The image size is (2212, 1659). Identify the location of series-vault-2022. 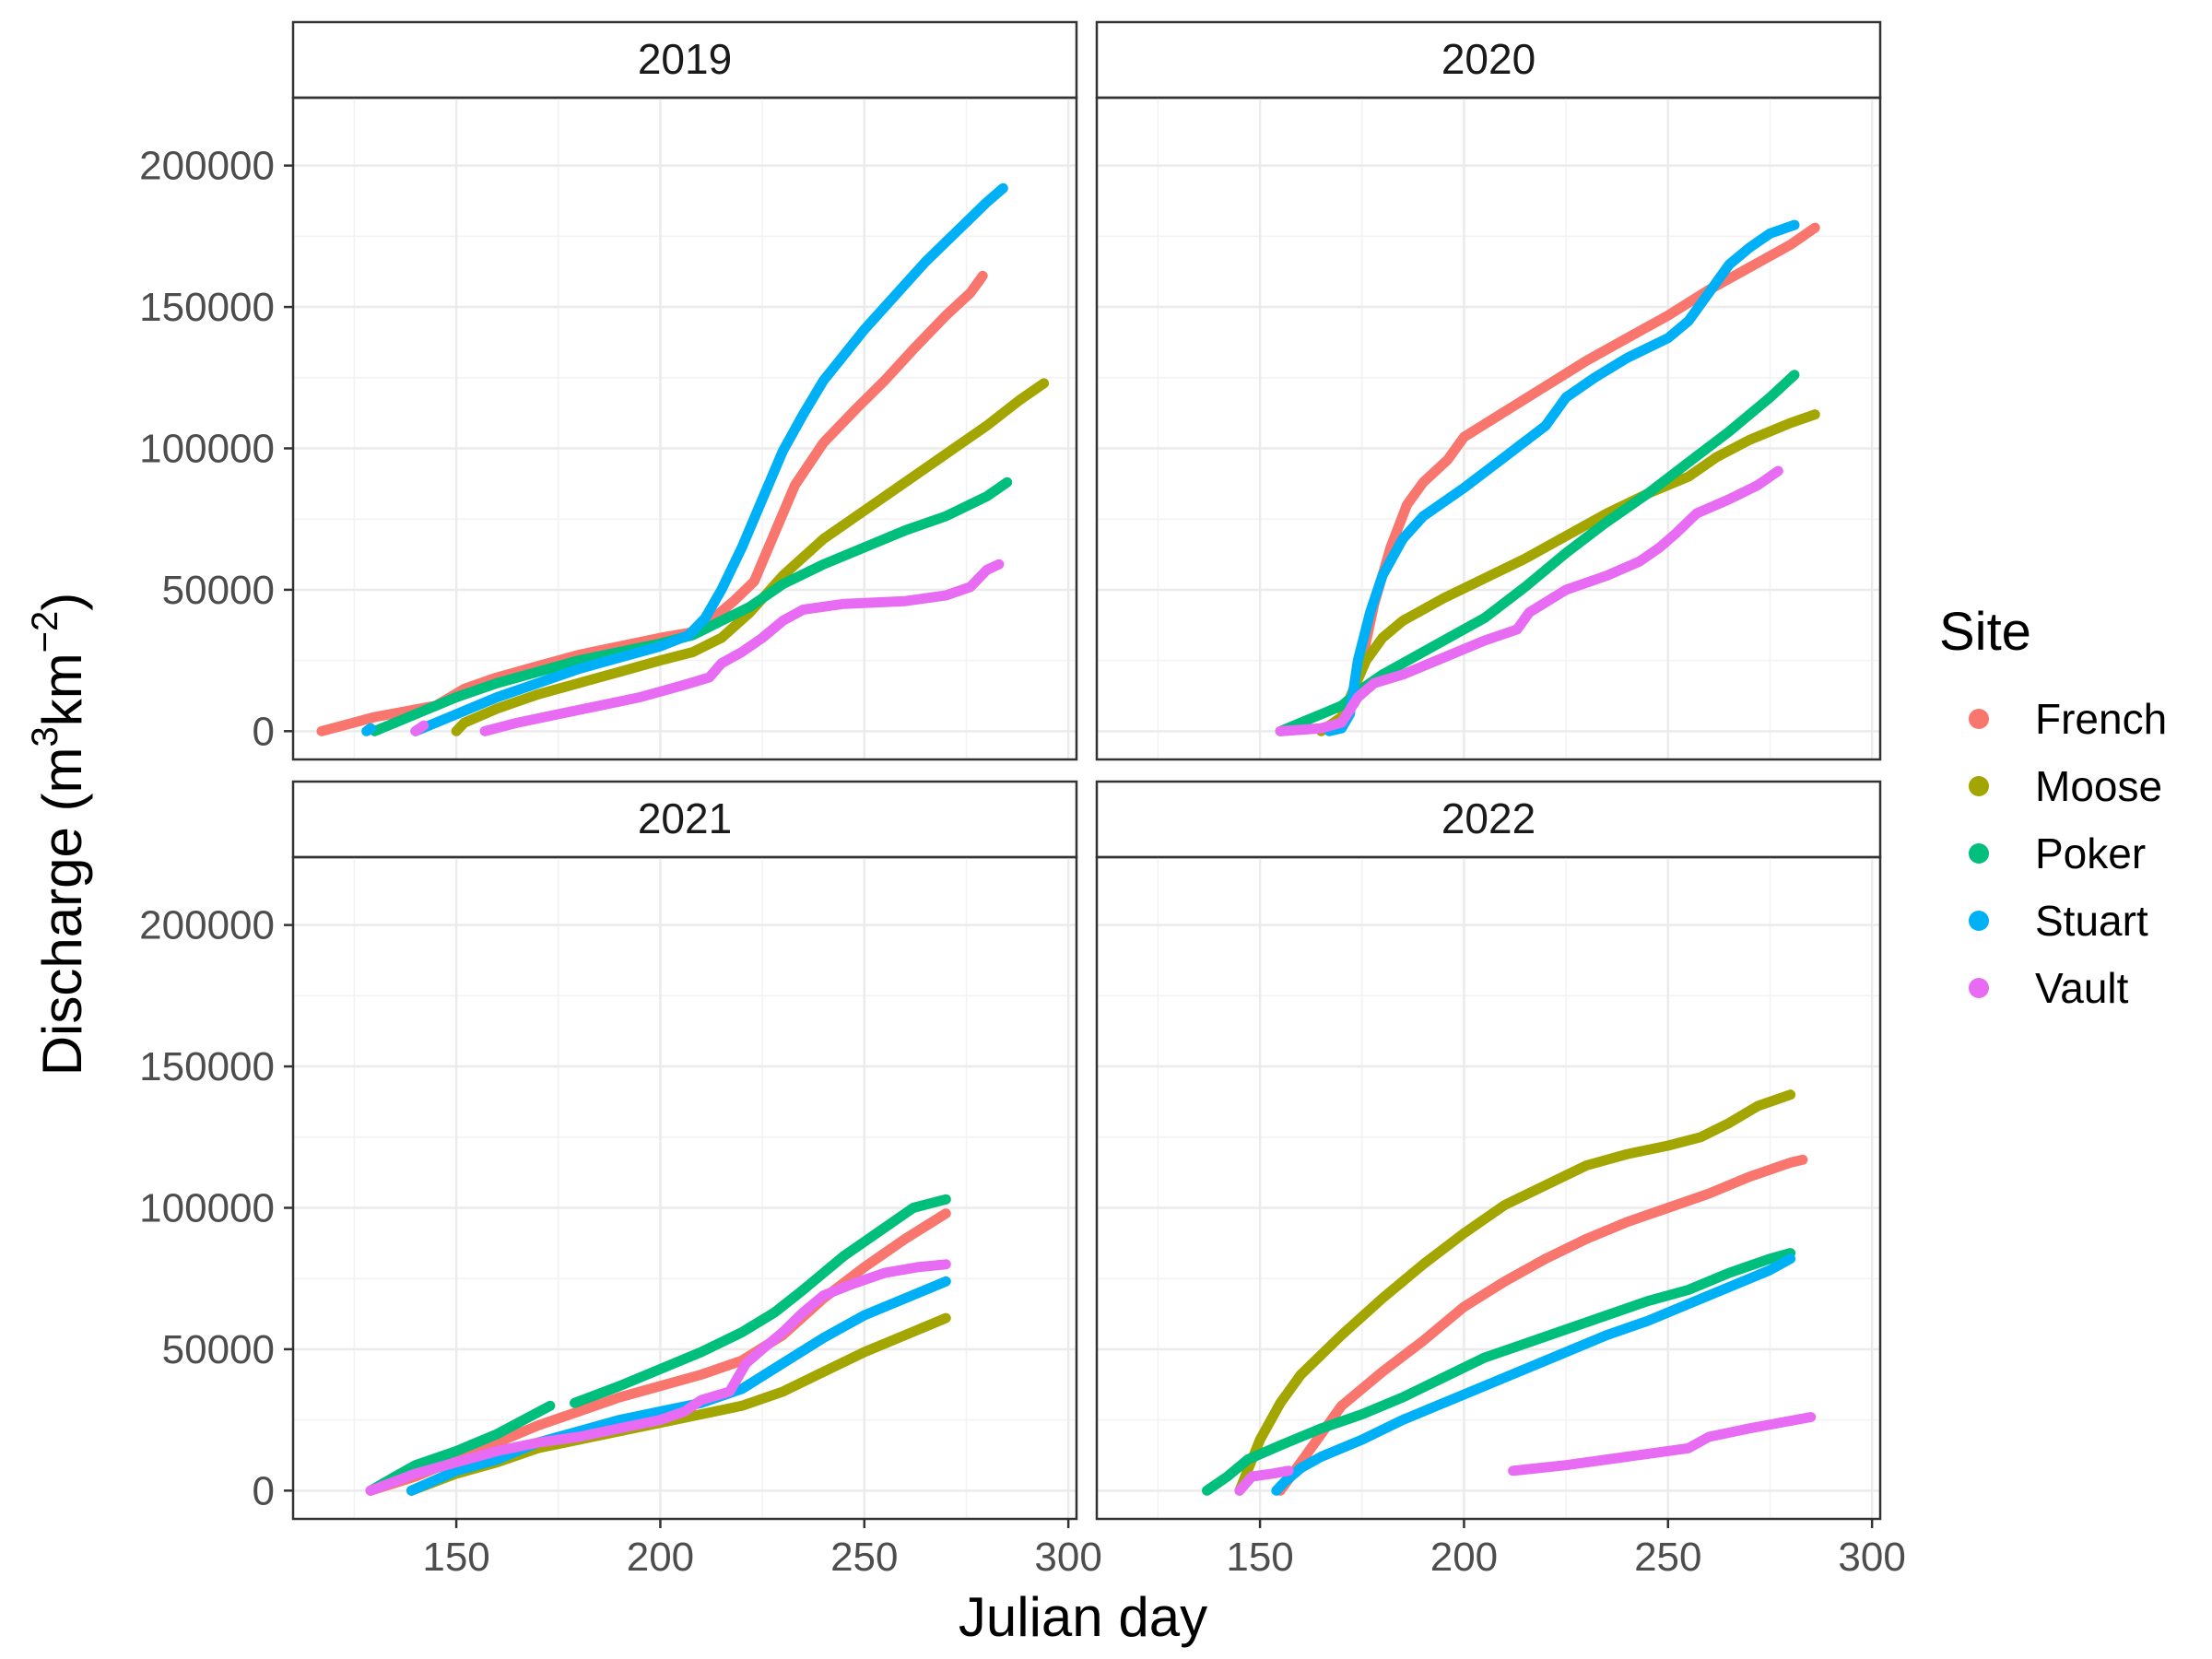
(1525, 1454).